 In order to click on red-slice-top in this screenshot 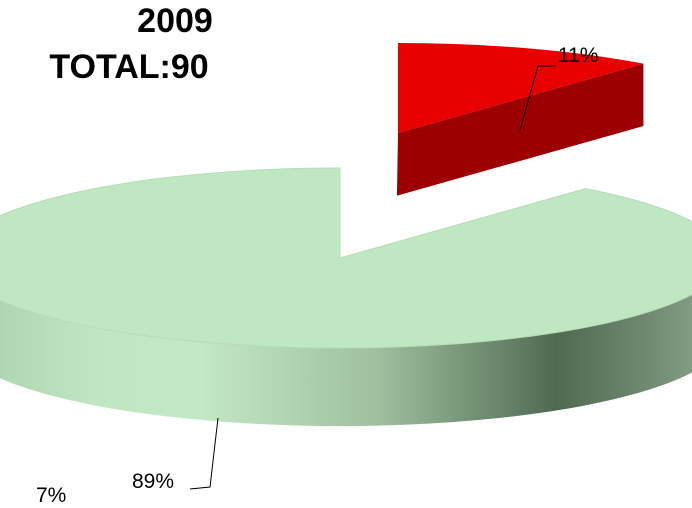, I will do `click(521, 88)`.